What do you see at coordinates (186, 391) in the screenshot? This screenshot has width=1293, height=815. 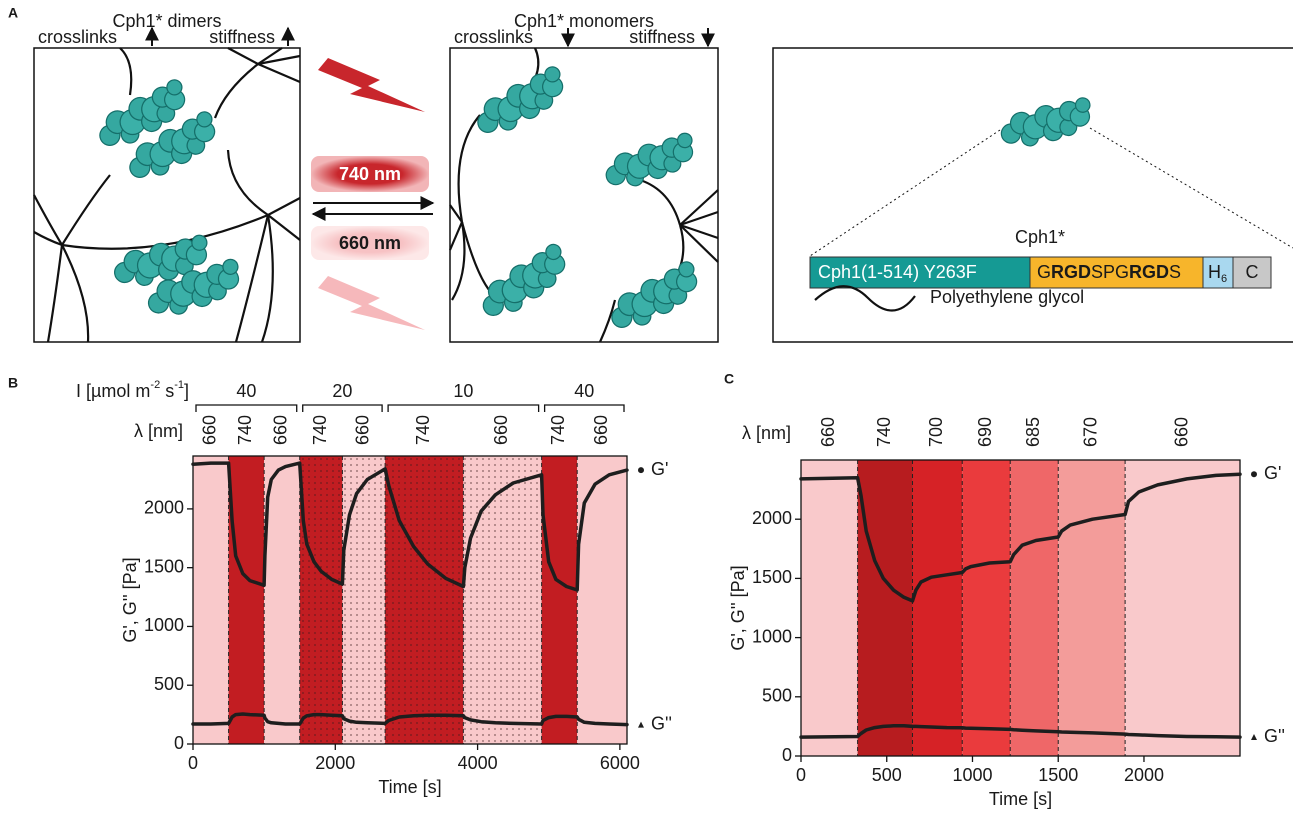 I see `label-part: ]` at bounding box center [186, 391].